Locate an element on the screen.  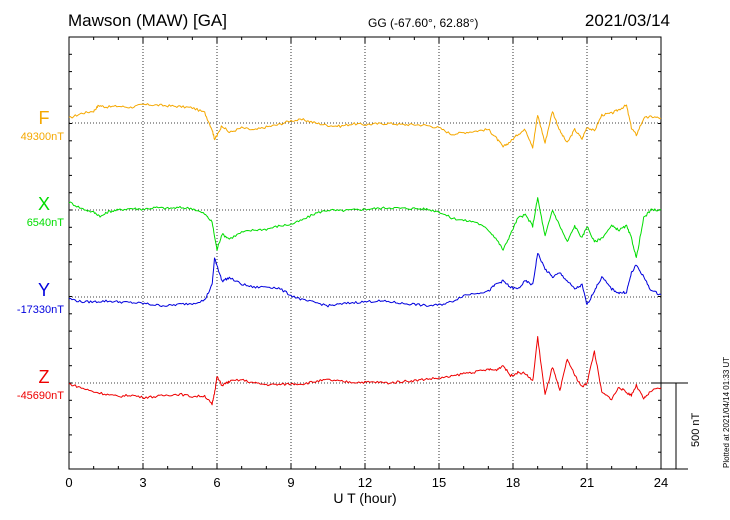
scale-bar-label: 500 nT is located at coordinates (696, 429).